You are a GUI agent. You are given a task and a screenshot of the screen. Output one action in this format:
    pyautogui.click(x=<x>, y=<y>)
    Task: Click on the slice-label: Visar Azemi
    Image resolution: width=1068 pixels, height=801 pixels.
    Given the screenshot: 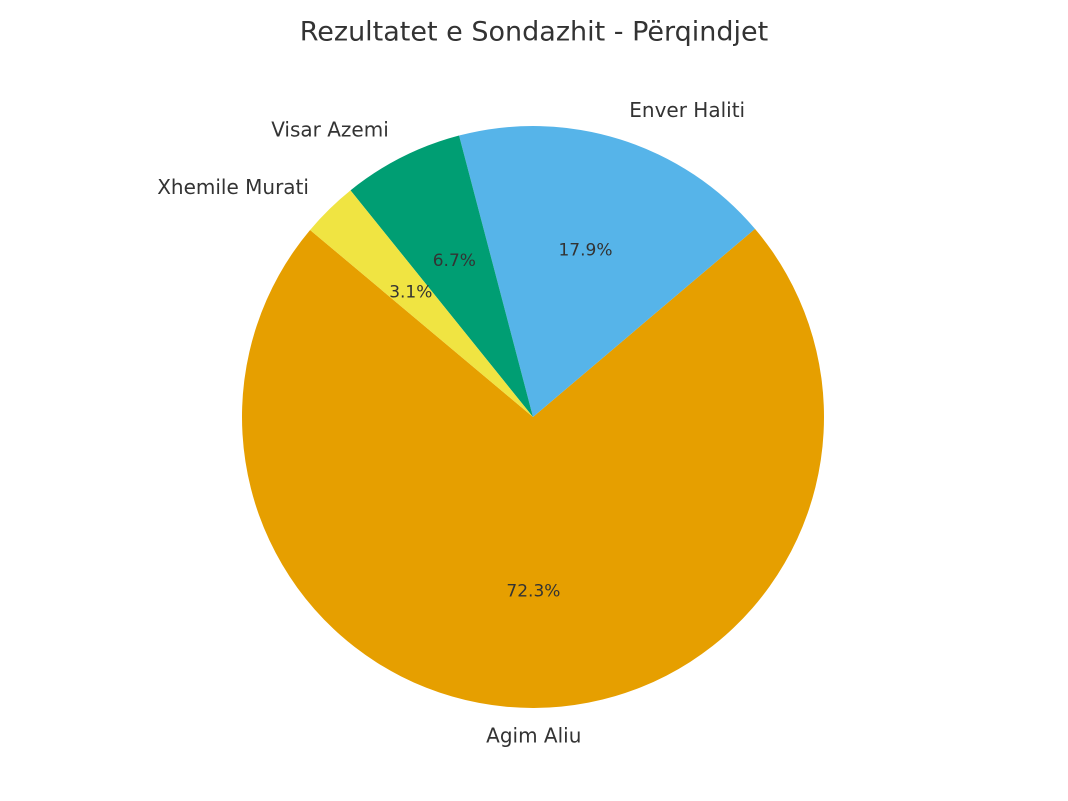 What is the action you would take?
    pyautogui.click(x=330, y=130)
    